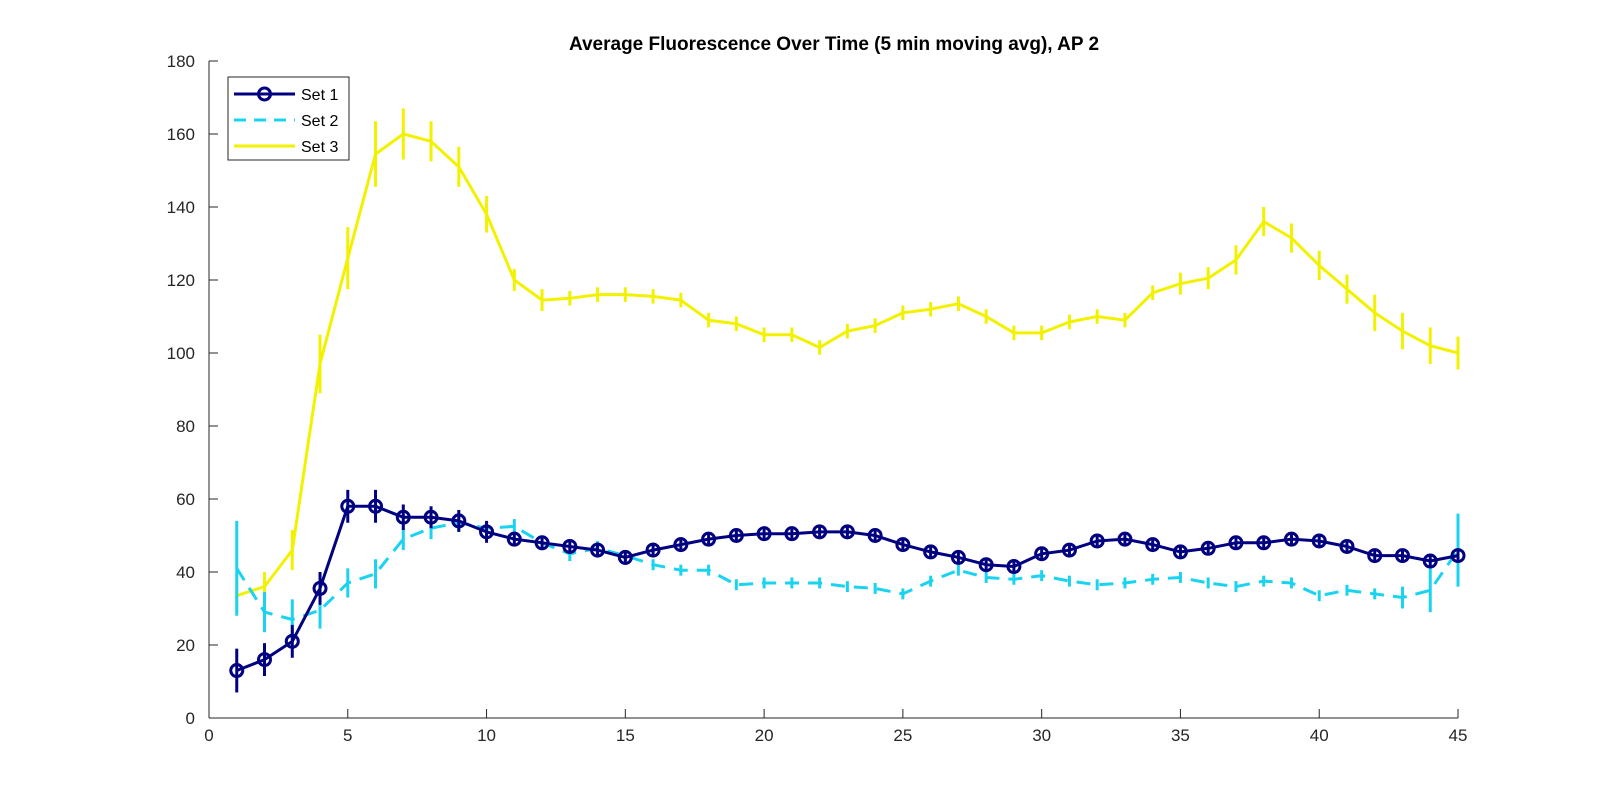  What do you see at coordinates (190, 718) in the screenshot?
I see `y-tick-label: 0` at bounding box center [190, 718].